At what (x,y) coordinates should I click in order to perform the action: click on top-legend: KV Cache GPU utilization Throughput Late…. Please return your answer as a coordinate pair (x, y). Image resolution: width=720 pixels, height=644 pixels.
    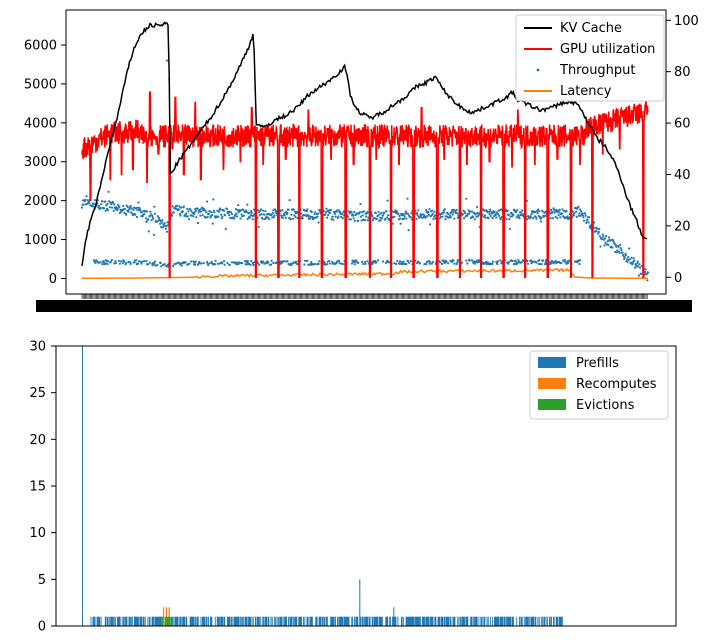
    Looking at the image, I should click on (590, 58).